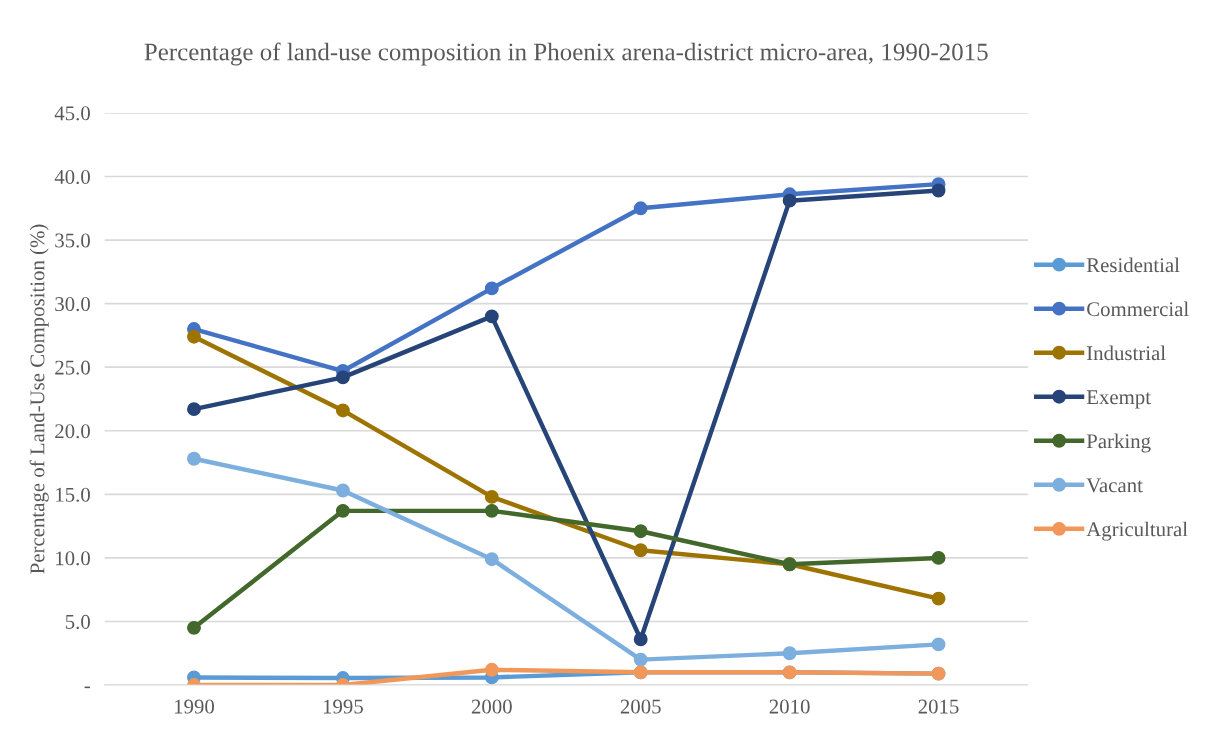 The image size is (1231, 743). I want to click on legend-label: Parking, so click(1118, 443).